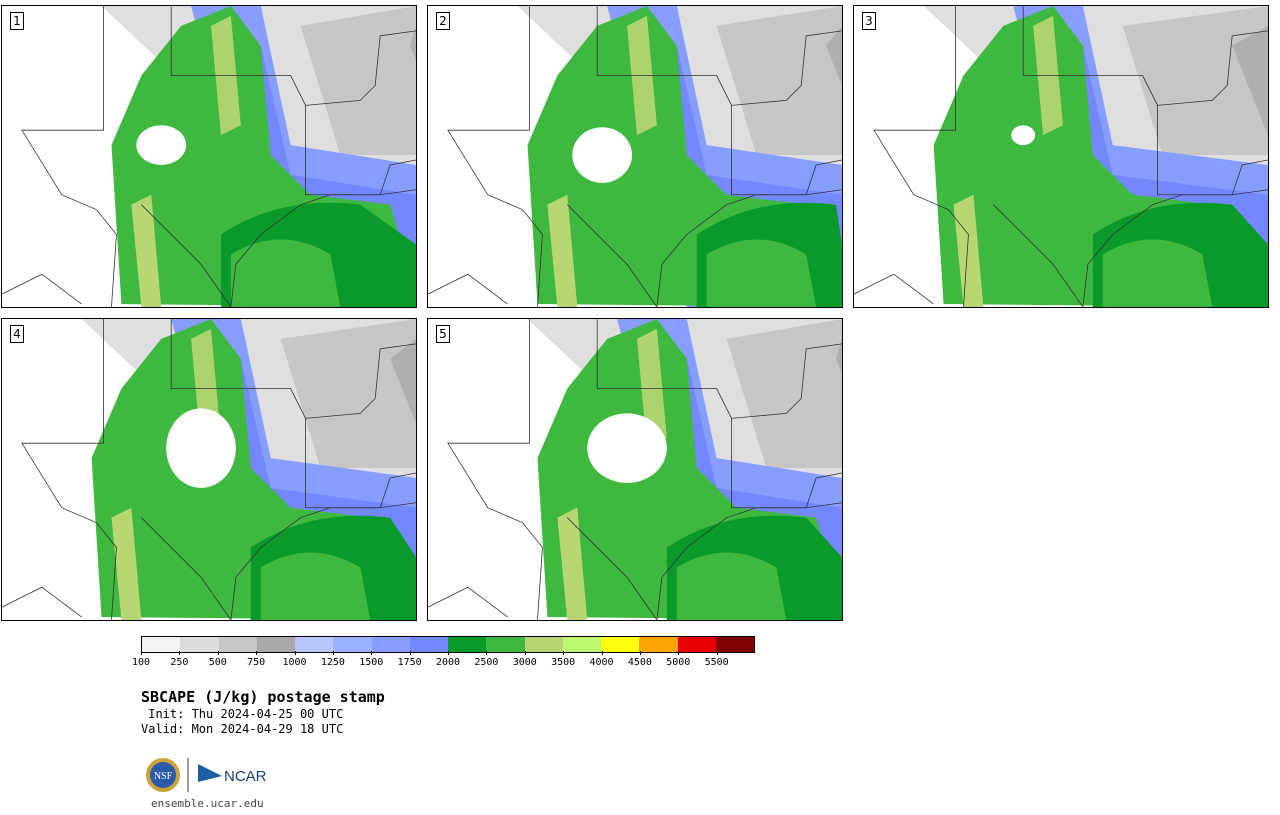 The image size is (1280, 815). What do you see at coordinates (179, 659) in the screenshot?
I see `colorbar-tick-label: 250` at bounding box center [179, 659].